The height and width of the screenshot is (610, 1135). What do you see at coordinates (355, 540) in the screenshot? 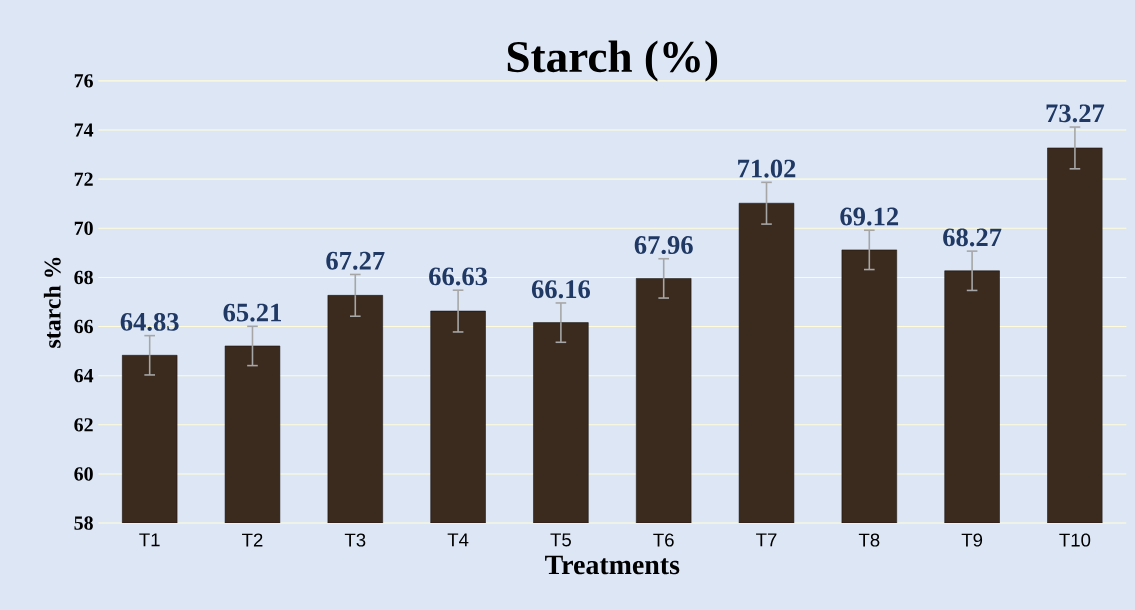
I see `x-tick-label: T3` at bounding box center [355, 540].